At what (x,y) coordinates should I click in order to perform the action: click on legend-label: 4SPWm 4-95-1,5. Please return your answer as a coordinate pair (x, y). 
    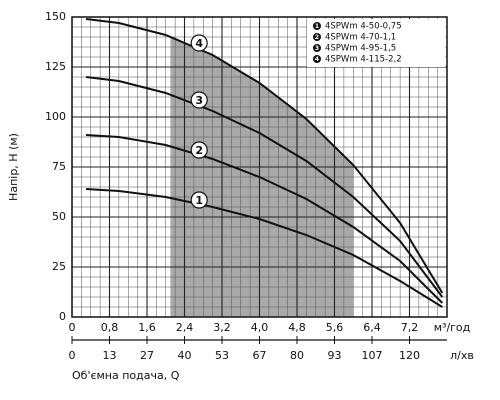
    Looking at the image, I should click on (360, 49).